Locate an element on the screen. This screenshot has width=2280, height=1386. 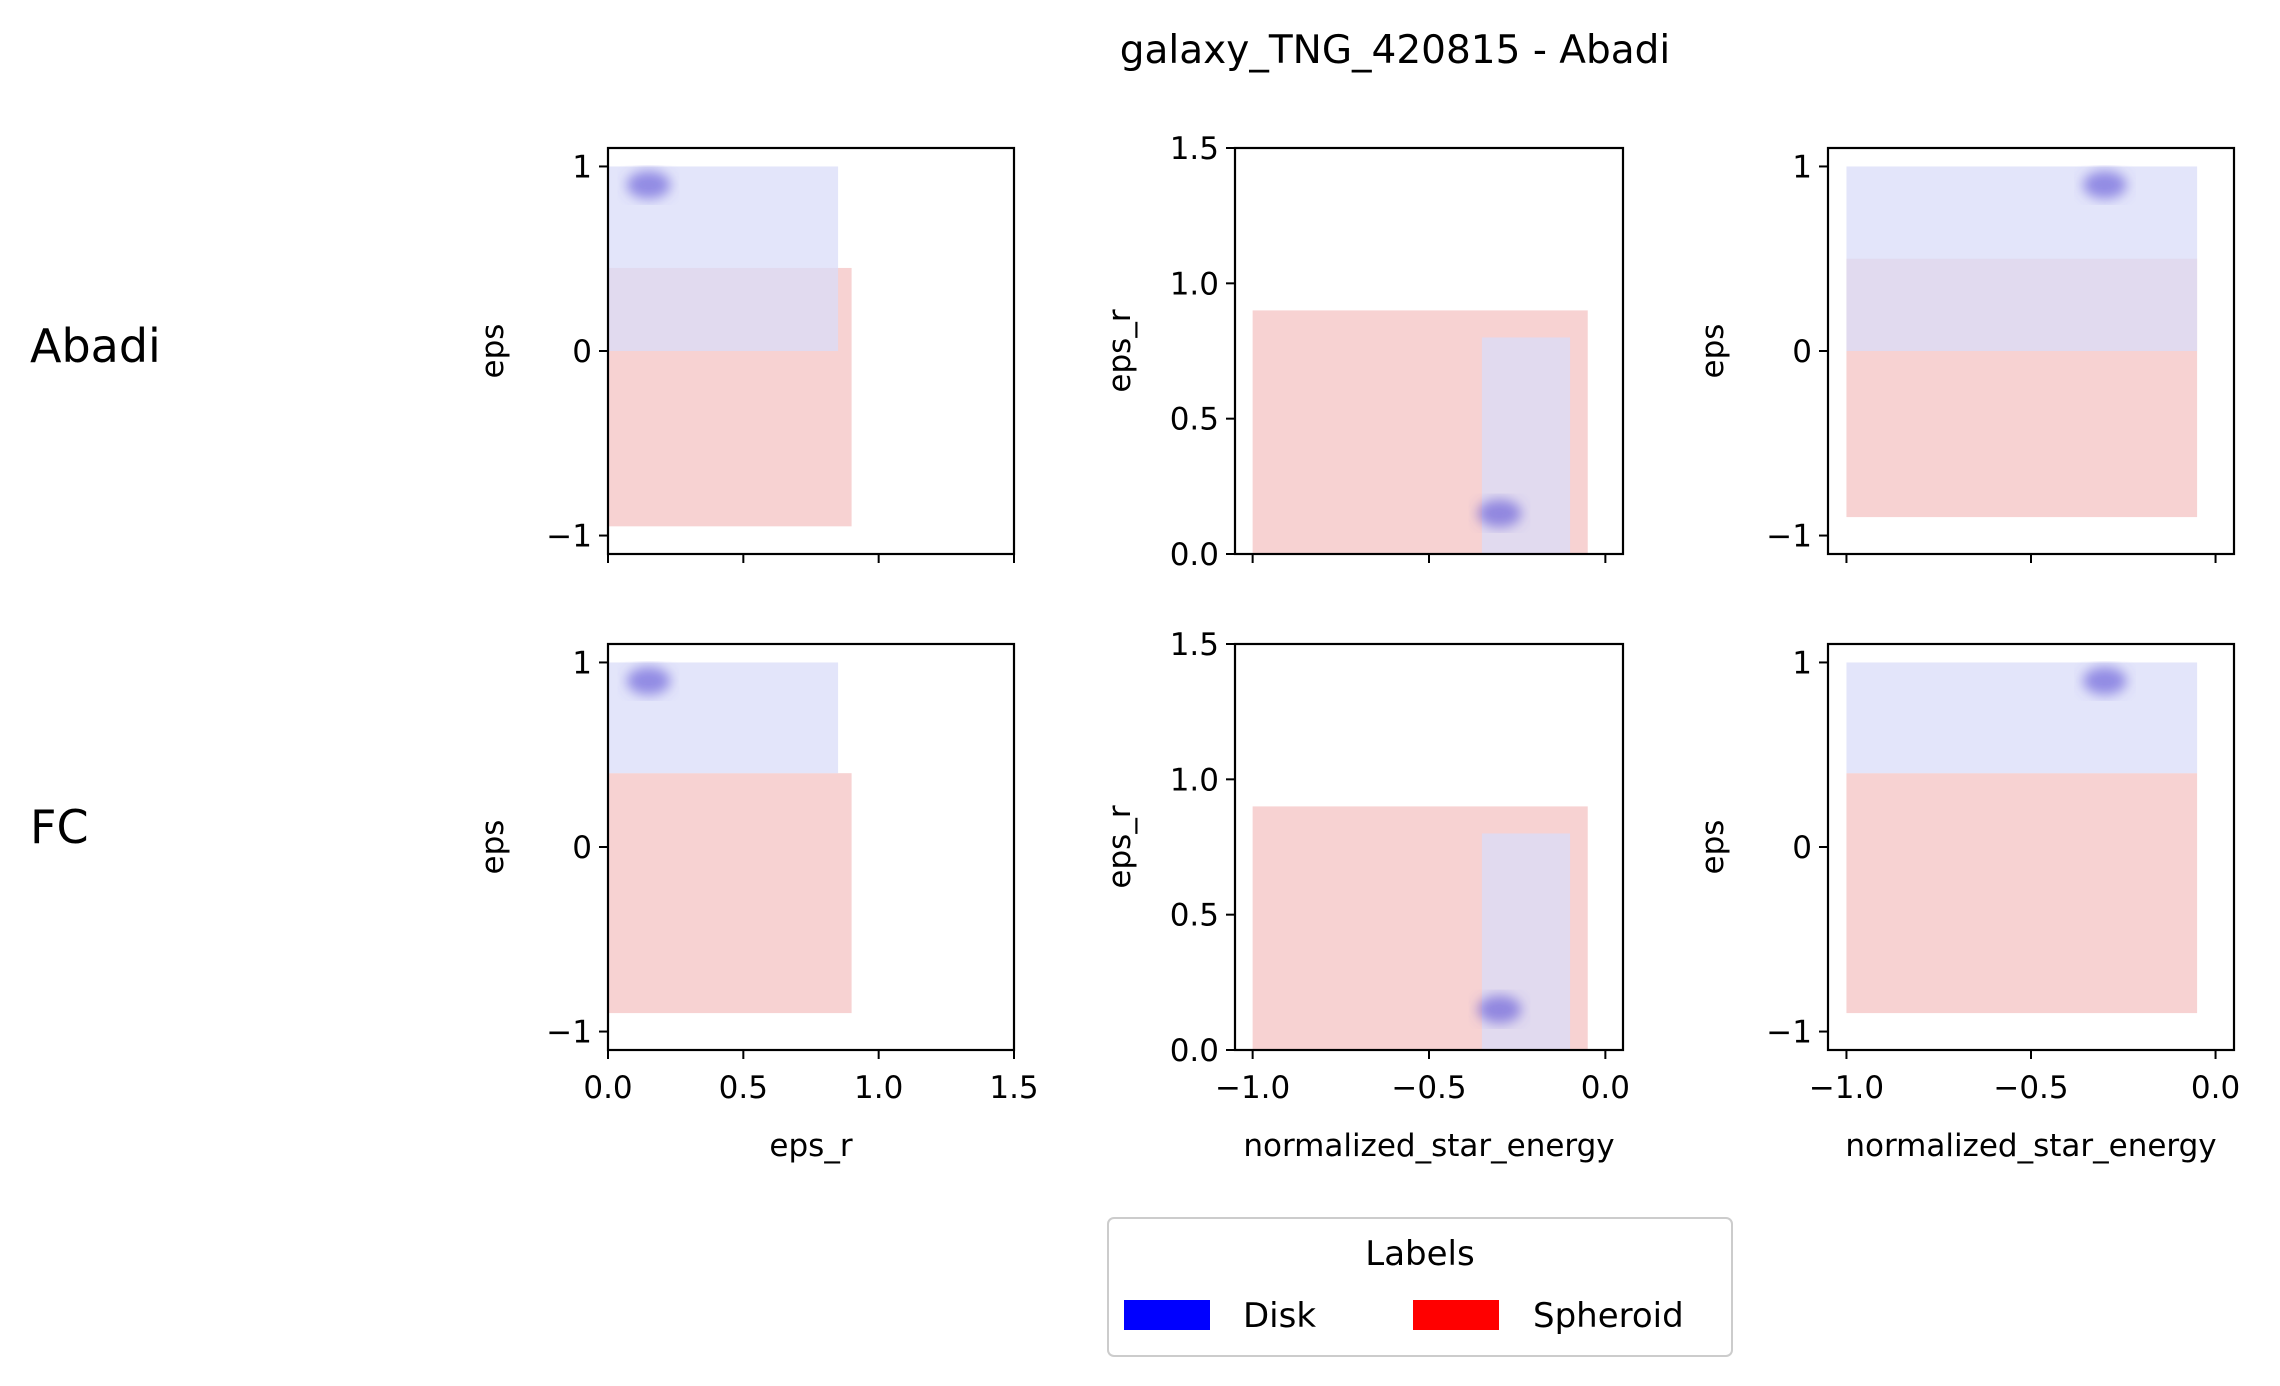
panel-3: −1 0 1 eps is located at coordinates (1965, 354).